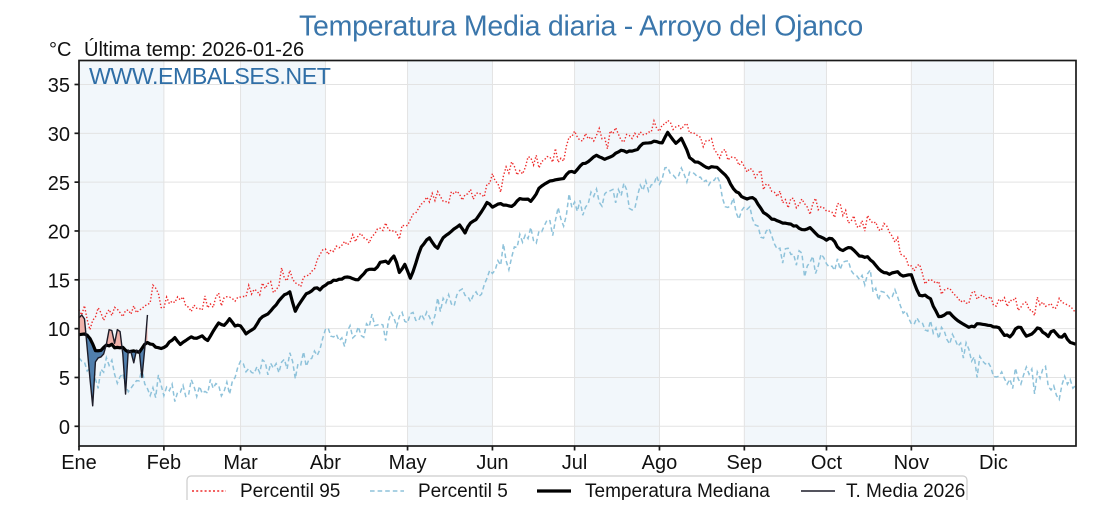 The height and width of the screenshot is (505, 1120). What do you see at coordinates (660, 463) in the screenshot?
I see `svg-text: Ago` at bounding box center [660, 463].